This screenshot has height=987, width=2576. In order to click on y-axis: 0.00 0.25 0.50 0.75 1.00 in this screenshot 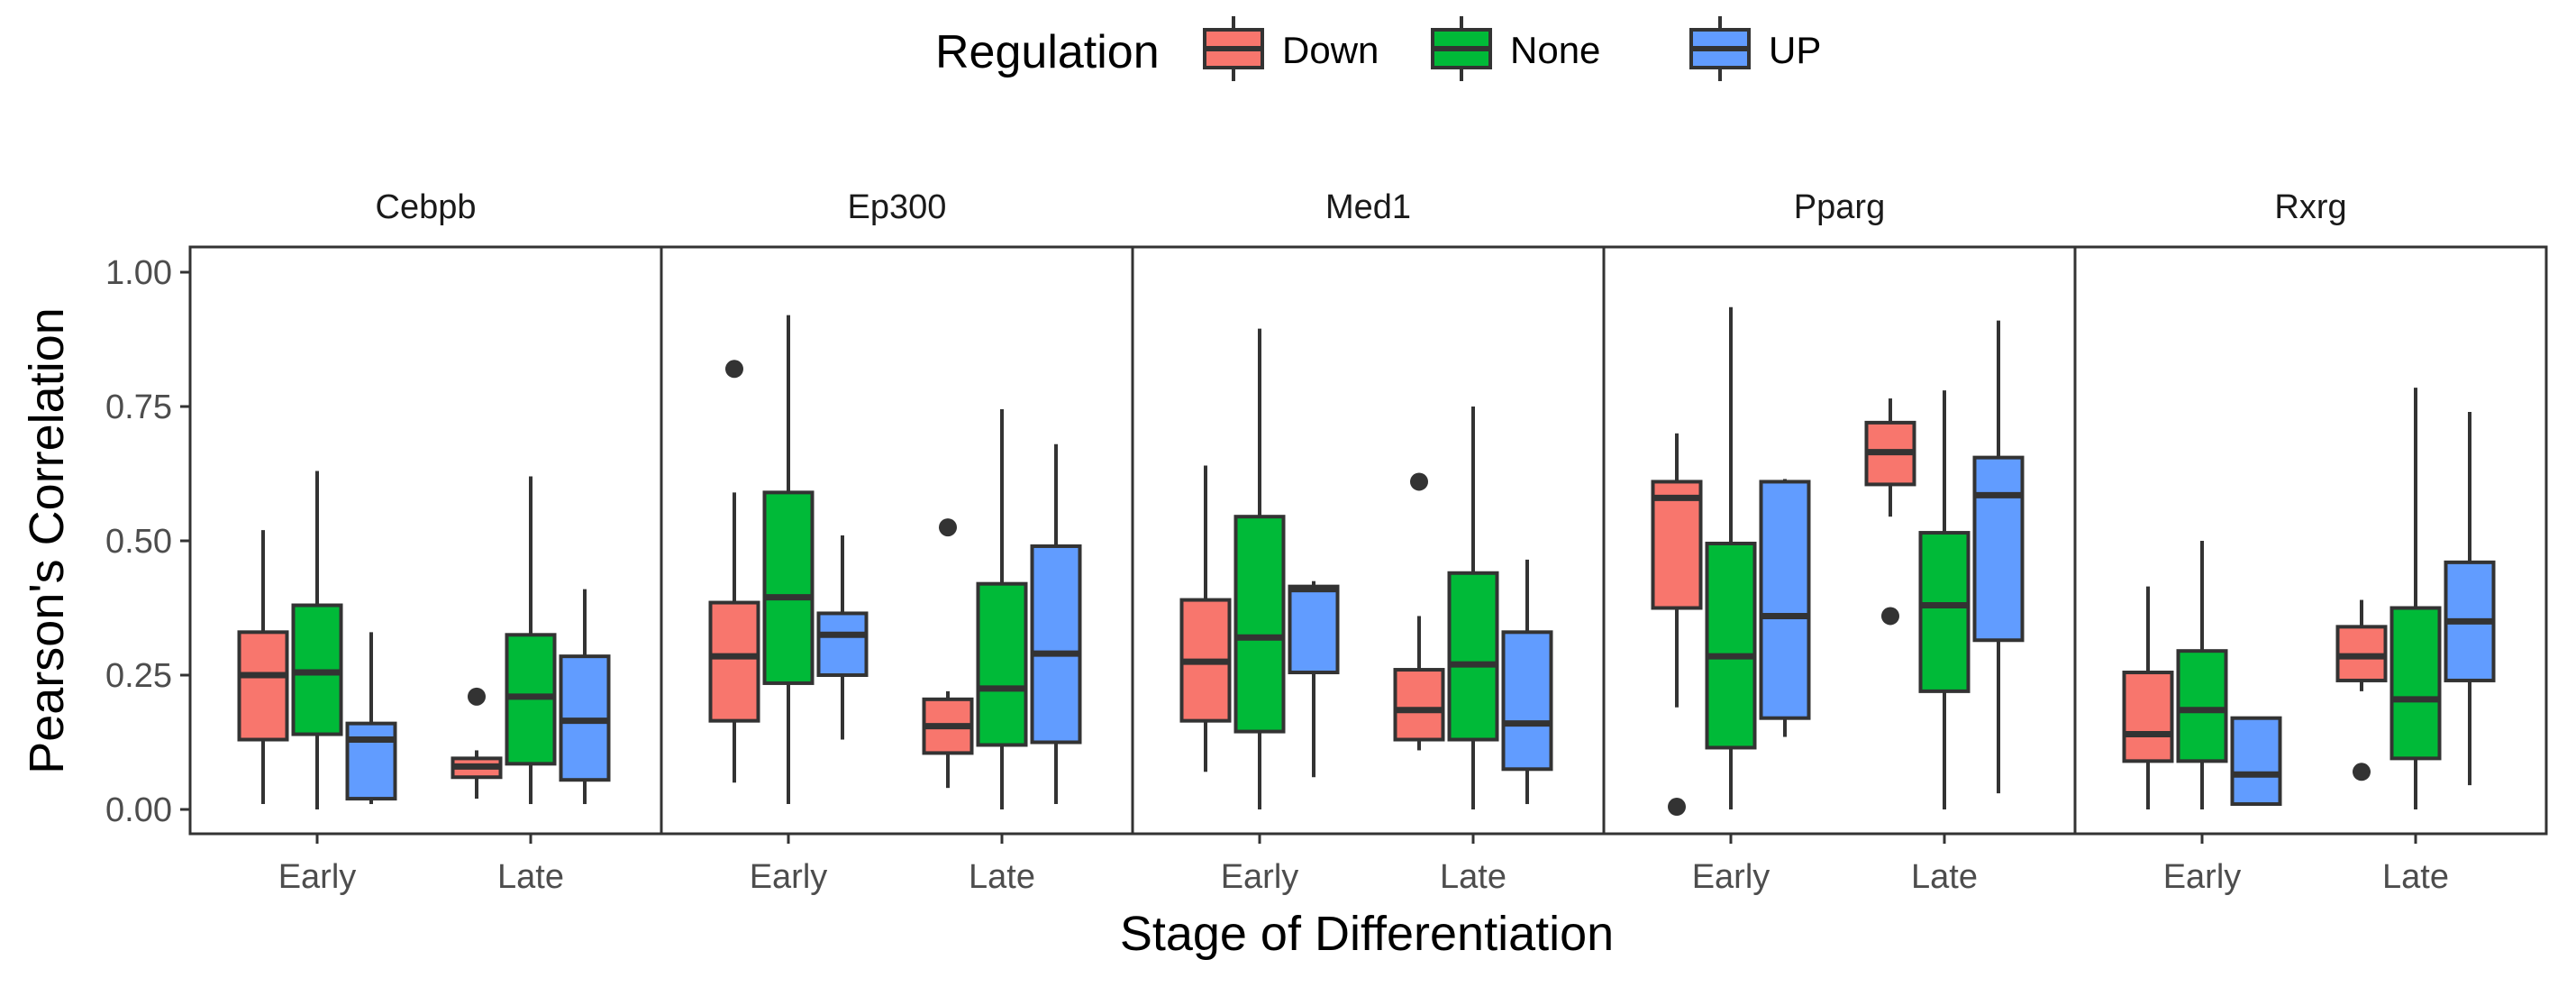, I will do `click(147, 541)`.